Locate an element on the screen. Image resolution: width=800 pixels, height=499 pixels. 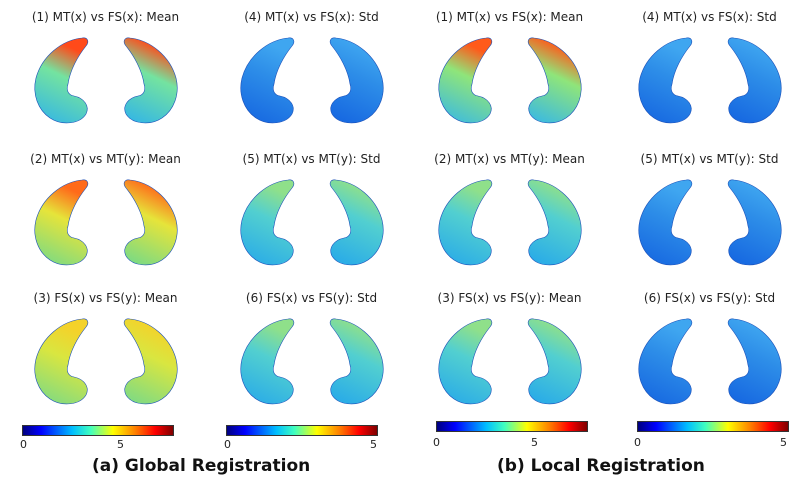
panel-6: (5) MT(x) vs MT(y): Std is located at coordinates (311, 217).